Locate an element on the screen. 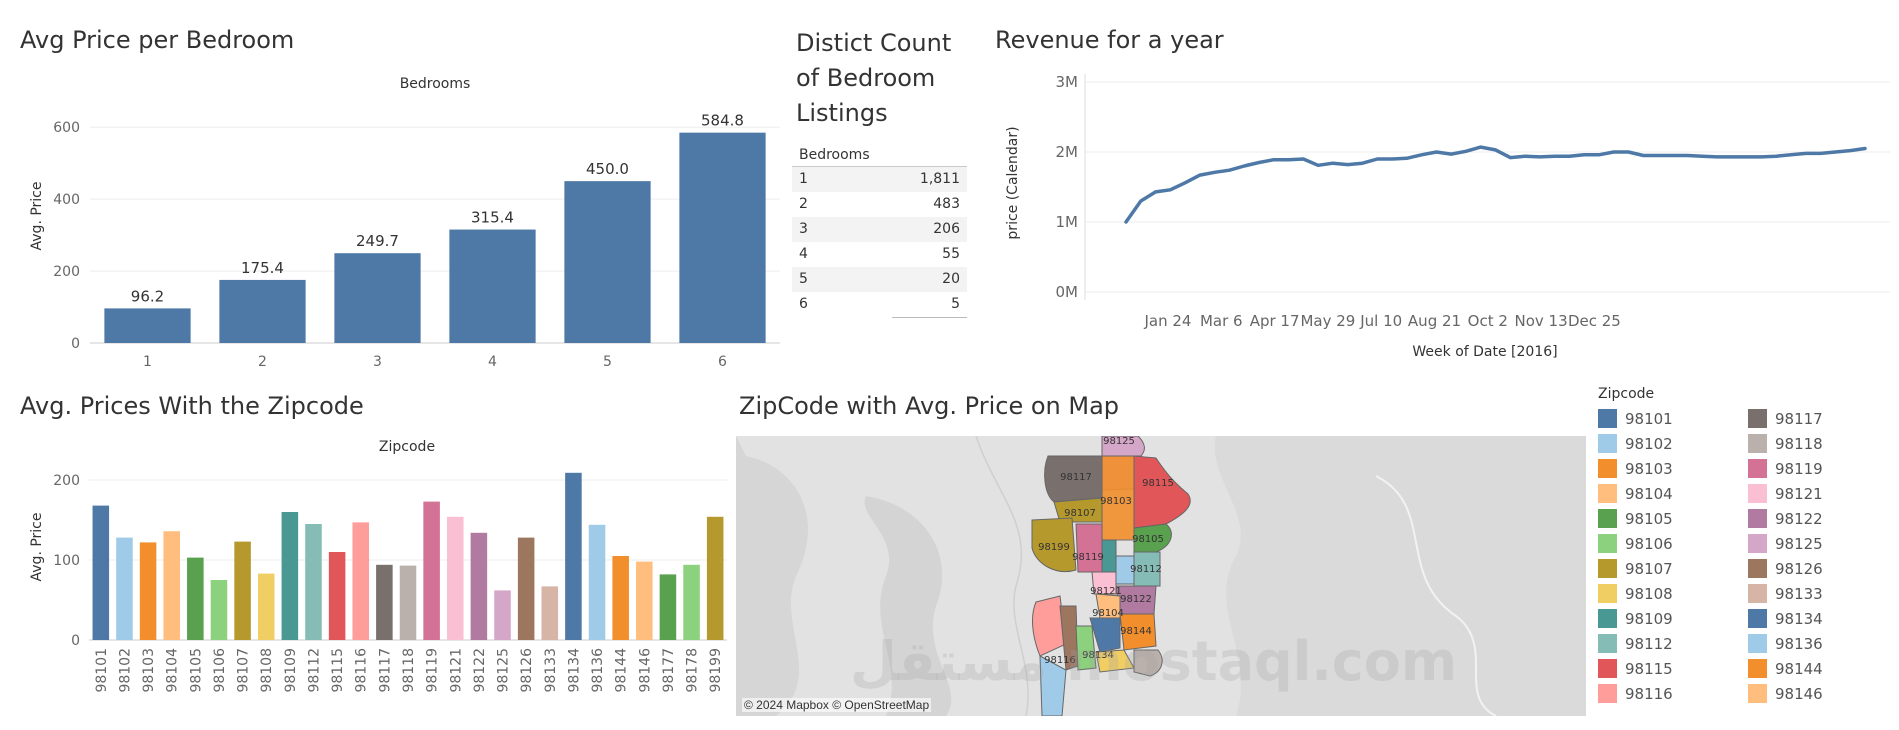  zipcode-y-tick: 100 is located at coordinates (66, 561).